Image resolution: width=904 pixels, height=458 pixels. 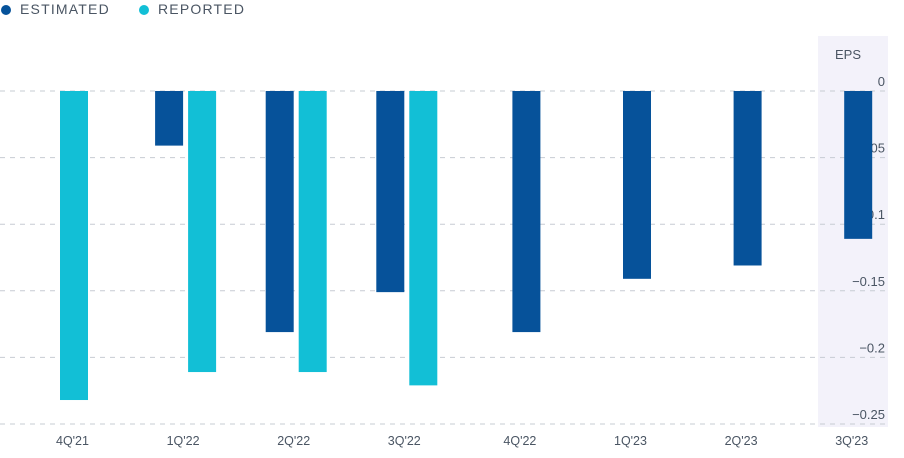 I want to click on x-tick-label: 2Q'23, so click(x=741, y=441).